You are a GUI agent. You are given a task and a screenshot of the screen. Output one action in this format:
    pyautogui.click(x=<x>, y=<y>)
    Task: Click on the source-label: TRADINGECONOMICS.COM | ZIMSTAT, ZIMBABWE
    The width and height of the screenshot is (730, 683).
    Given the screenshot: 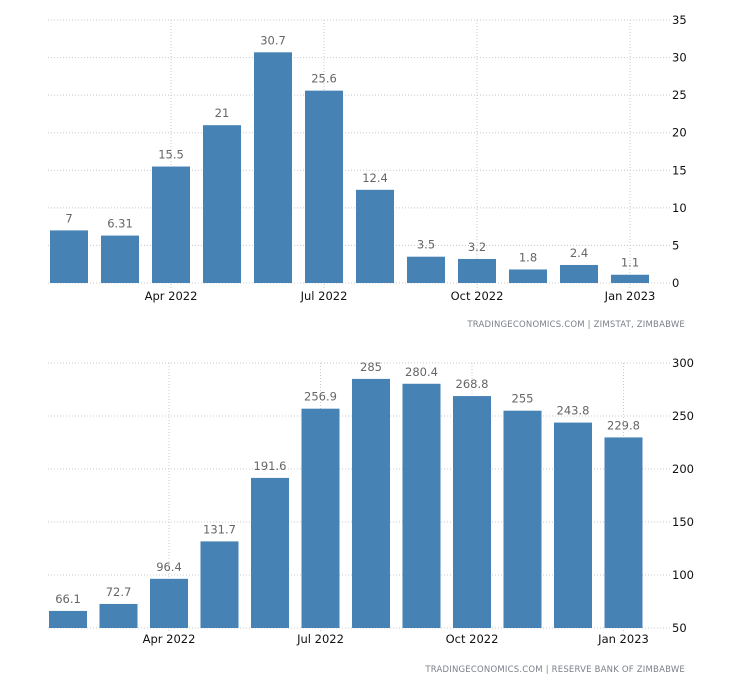 What is the action you would take?
    pyautogui.click(x=575, y=325)
    